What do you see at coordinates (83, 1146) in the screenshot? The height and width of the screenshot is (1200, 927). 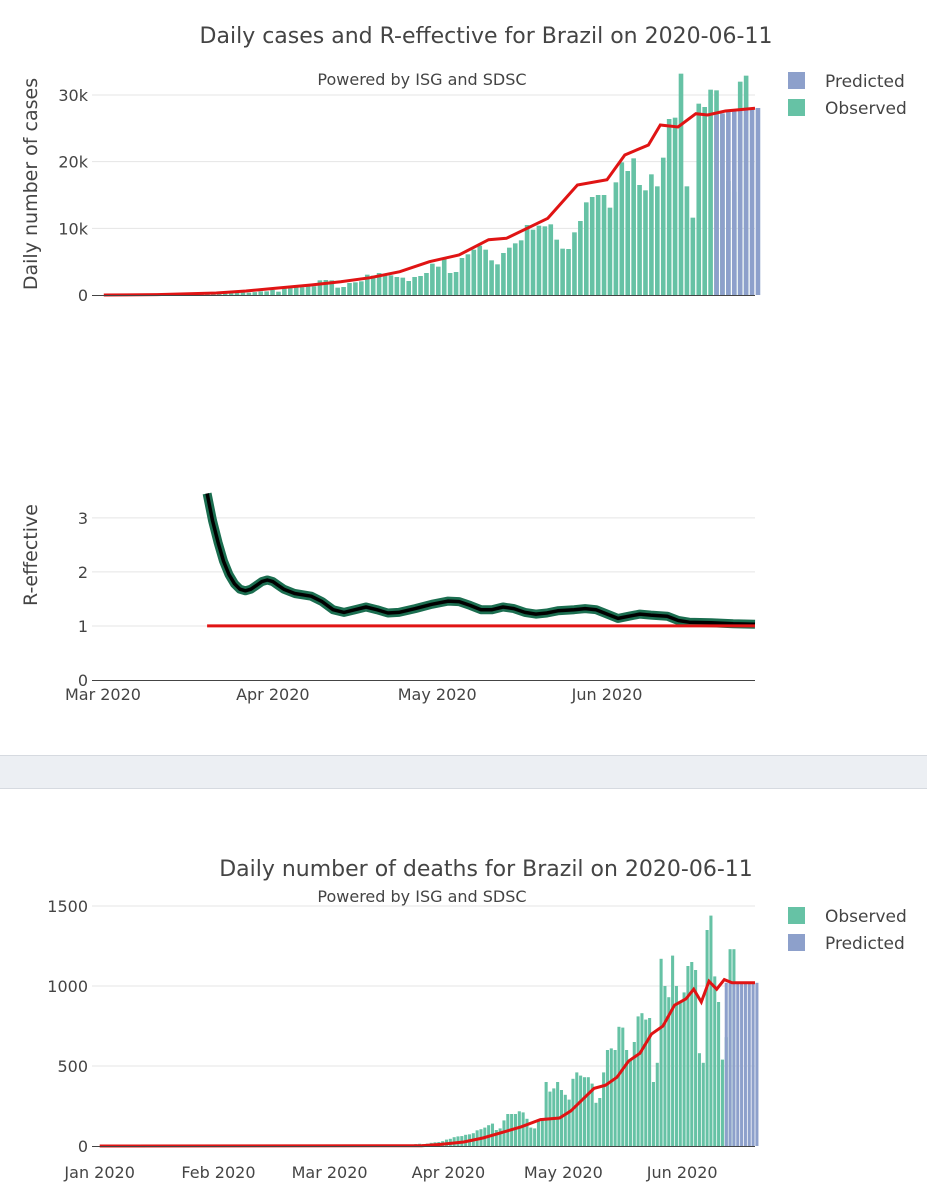 I see `deaths-y-tick-label: 0` at bounding box center [83, 1146].